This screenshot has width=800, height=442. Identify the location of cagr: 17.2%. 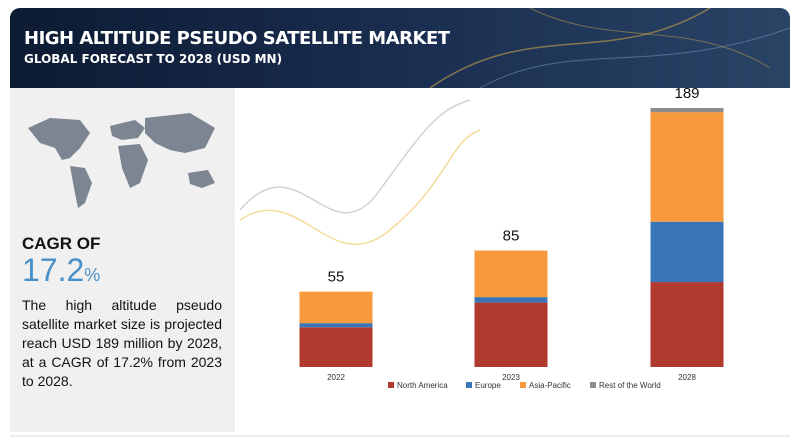
(61, 270).